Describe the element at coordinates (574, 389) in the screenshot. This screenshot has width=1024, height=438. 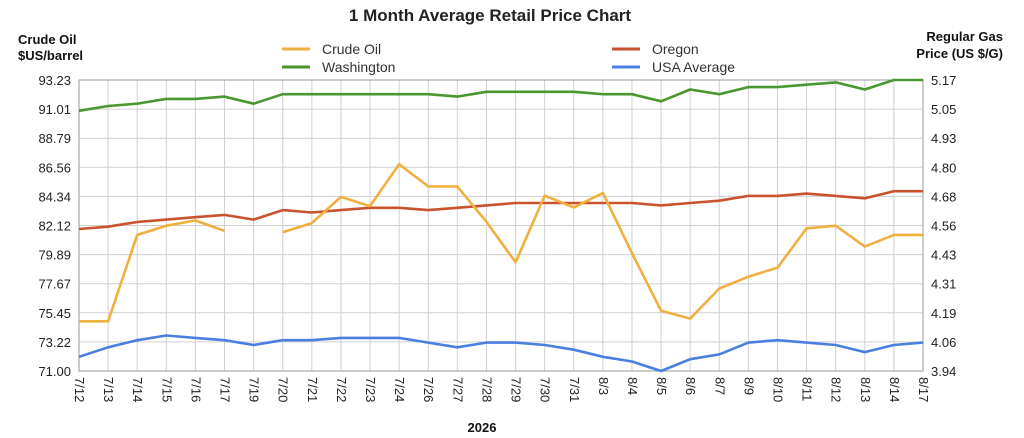
I see `x-tick-label: 7/31` at that location.